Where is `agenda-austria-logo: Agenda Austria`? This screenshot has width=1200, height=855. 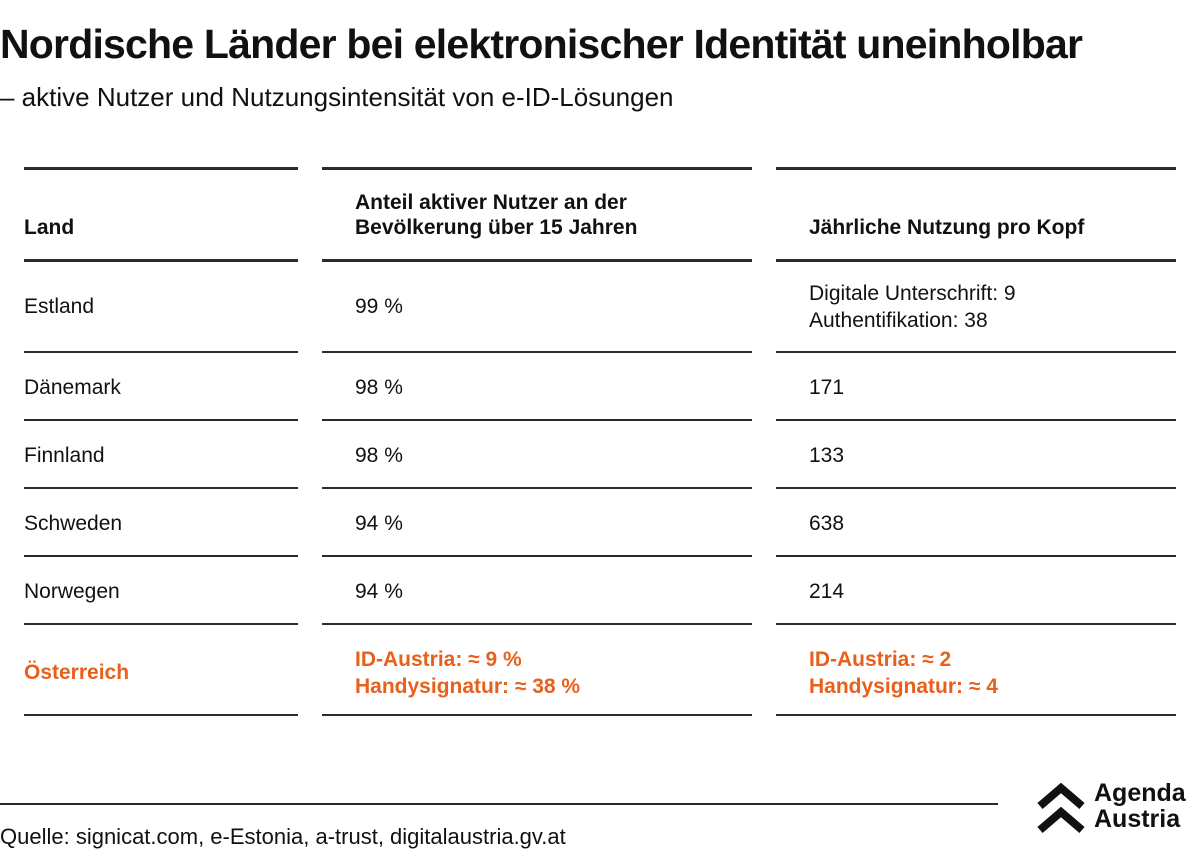 agenda-austria-logo: Agenda Austria is located at coordinates (1118, 810).